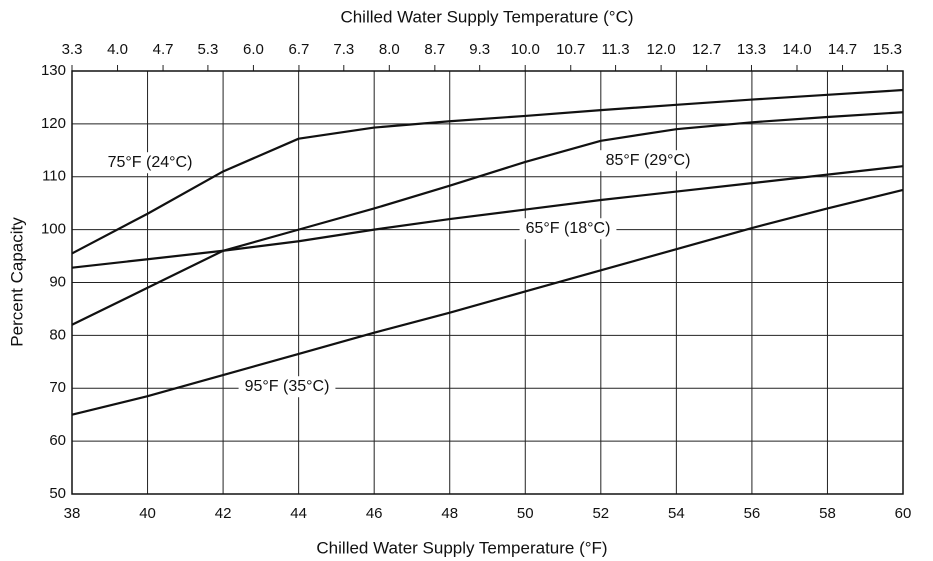  I want to click on top-tick-label: 5.3, so click(207, 49).